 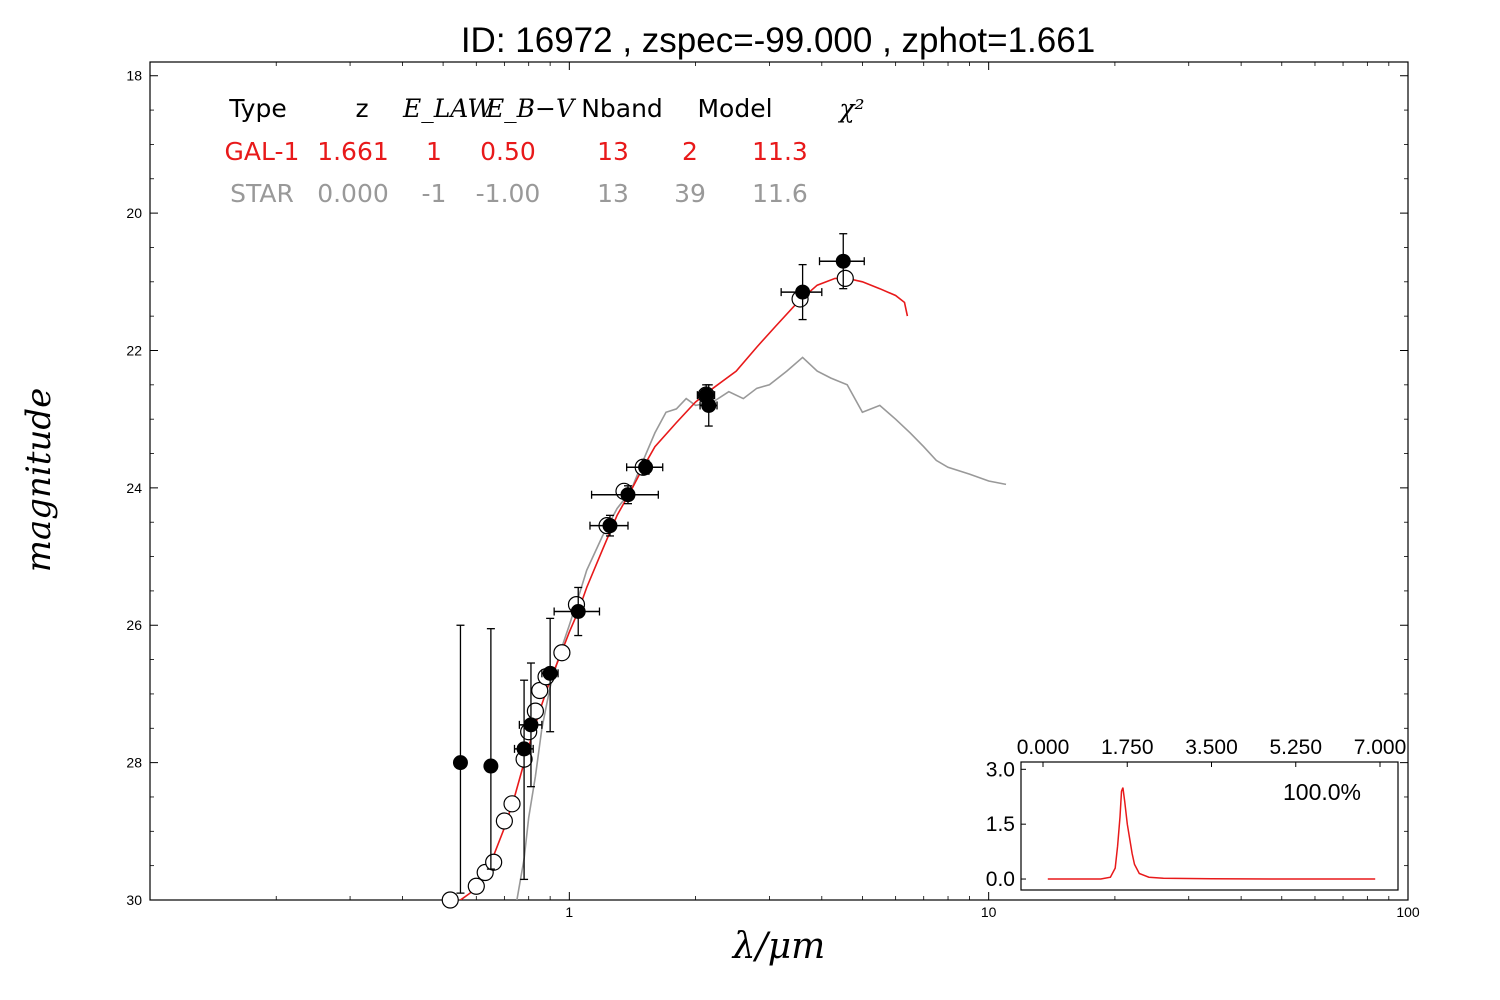 I want to click on inset-y-tick-label: 1.5, so click(x=1000, y=824).